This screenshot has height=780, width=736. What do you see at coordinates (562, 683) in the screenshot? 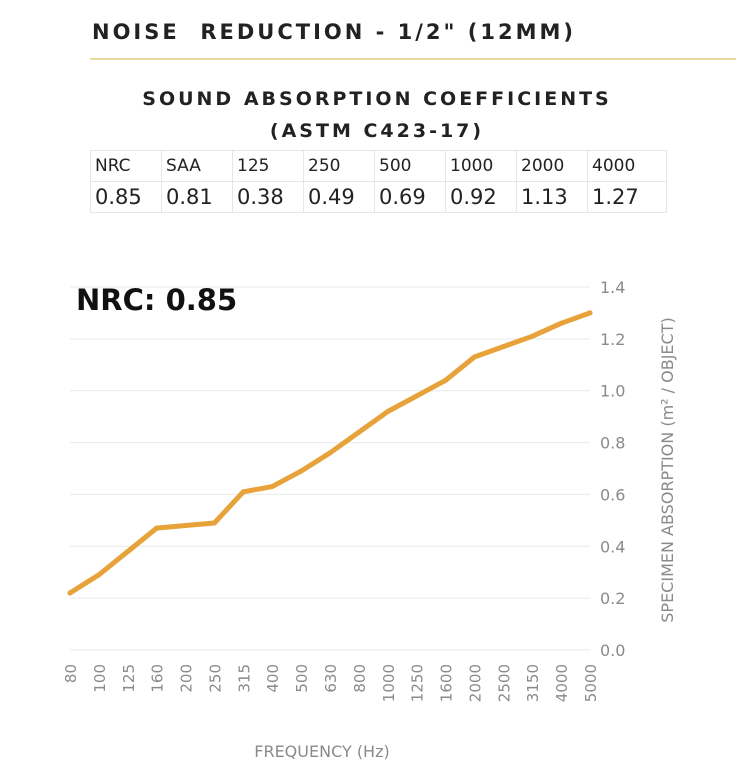
I see `x-tick-label: 4000` at bounding box center [562, 683].